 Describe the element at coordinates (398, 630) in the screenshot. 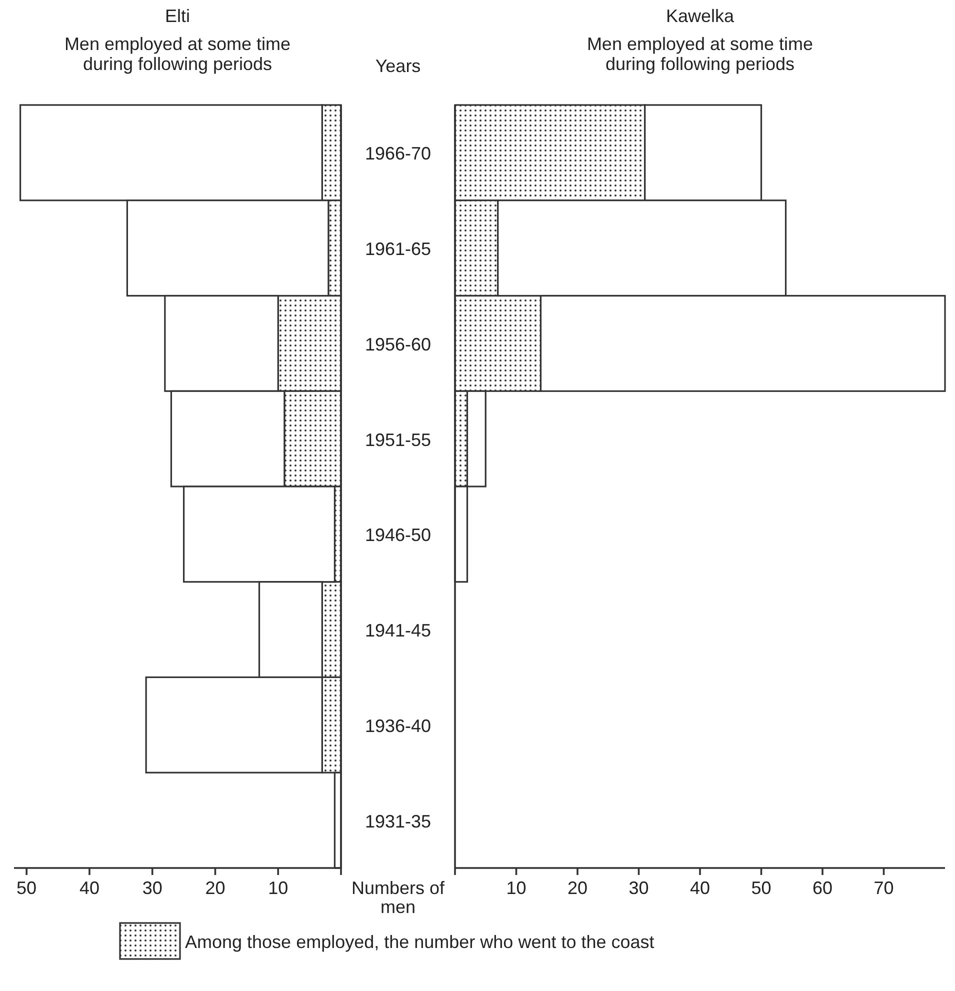

I see `y-tick-label: 1941-45` at that location.